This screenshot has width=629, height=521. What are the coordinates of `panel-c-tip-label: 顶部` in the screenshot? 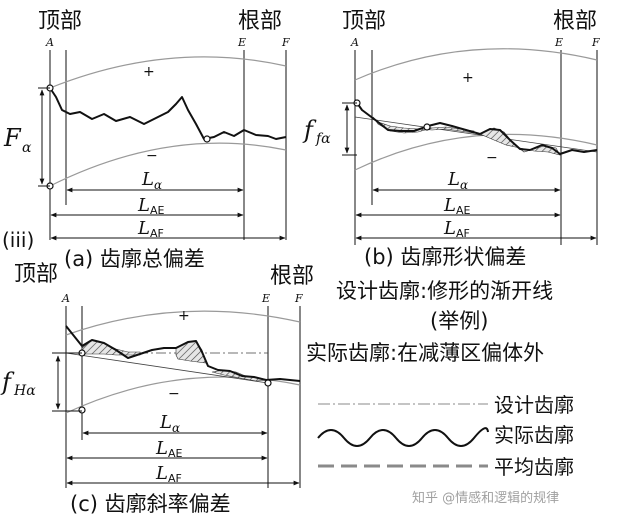 It's located at (36, 274).